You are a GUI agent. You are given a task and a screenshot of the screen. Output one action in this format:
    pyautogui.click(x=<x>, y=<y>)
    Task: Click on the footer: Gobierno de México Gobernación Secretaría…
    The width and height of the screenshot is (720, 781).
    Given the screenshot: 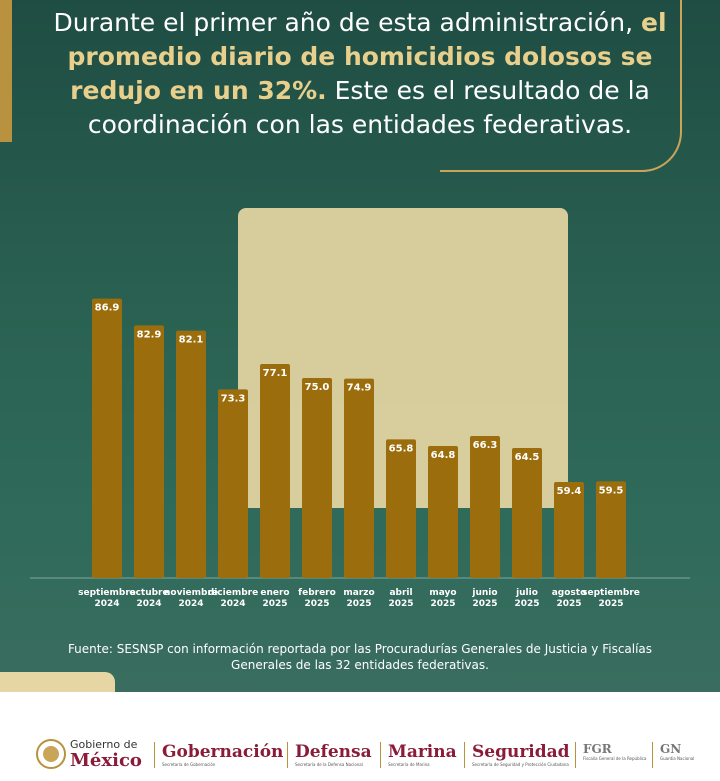 What is the action you would take?
    pyautogui.click(x=360, y=736)
    